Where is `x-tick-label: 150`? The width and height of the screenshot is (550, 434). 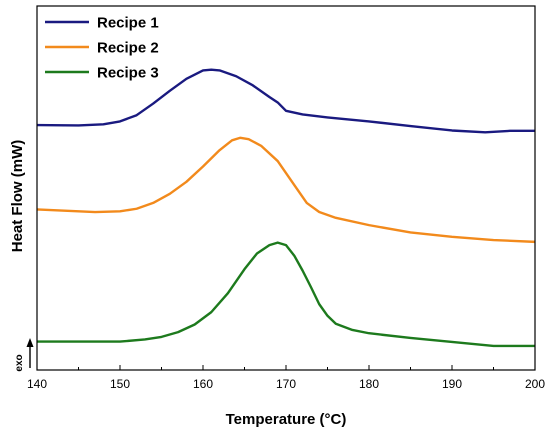 x-tick-label: 150 is located at coordinates (120, 384).